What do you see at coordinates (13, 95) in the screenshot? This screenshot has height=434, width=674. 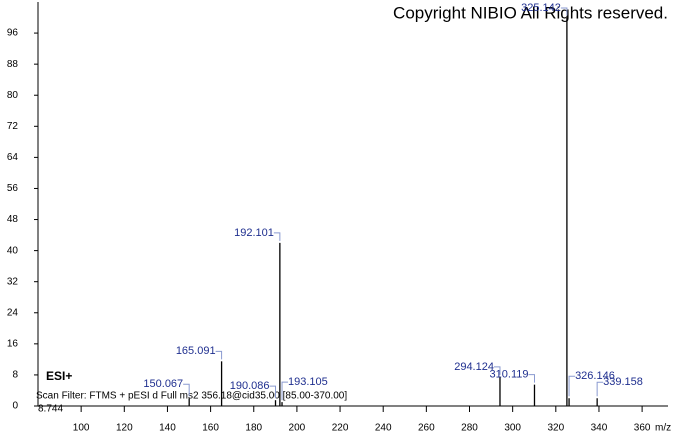 I see `y-tick-label: 80` at bounding box center [13, 95].